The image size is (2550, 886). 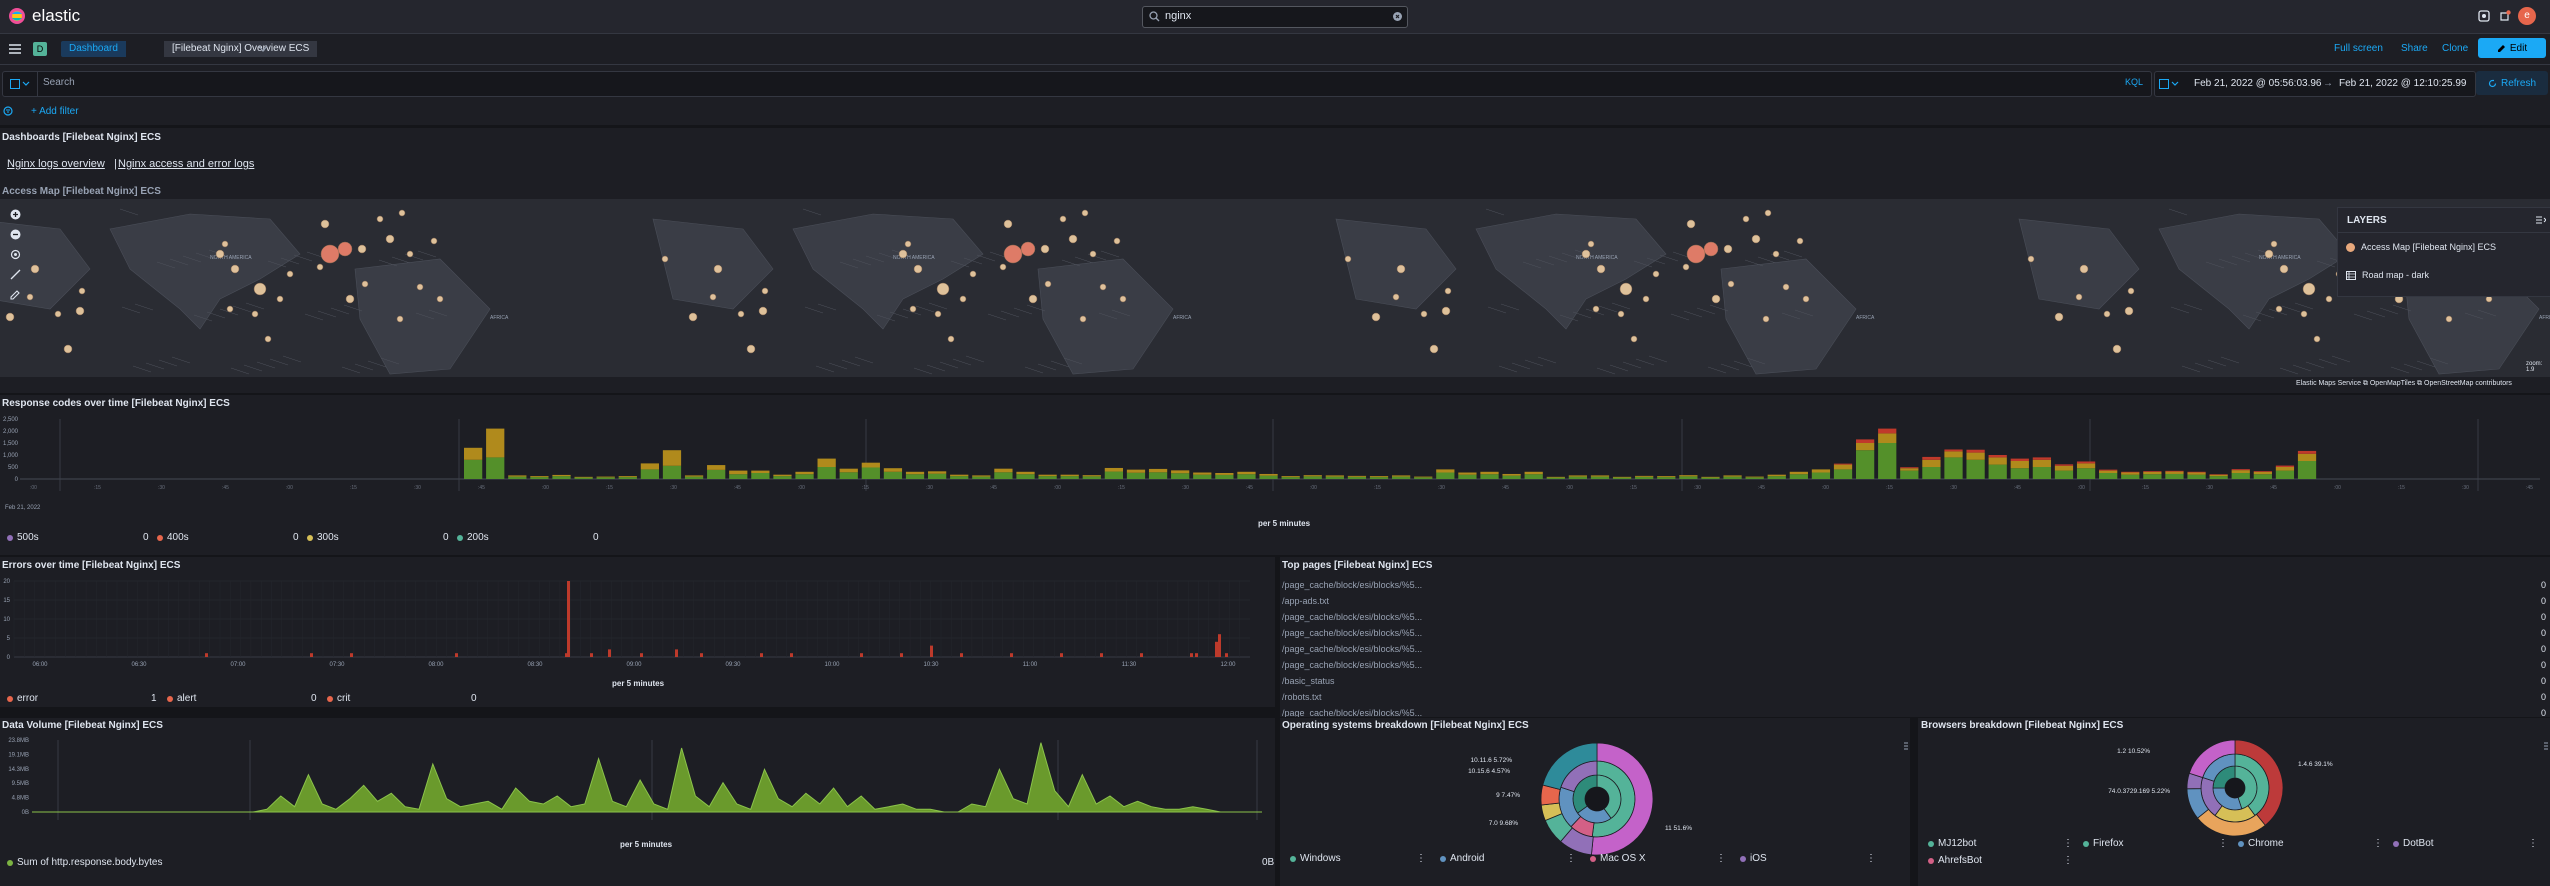 I want to click on legend-item: Sum of http.response.body.bytes, so click(x=84, y=862).